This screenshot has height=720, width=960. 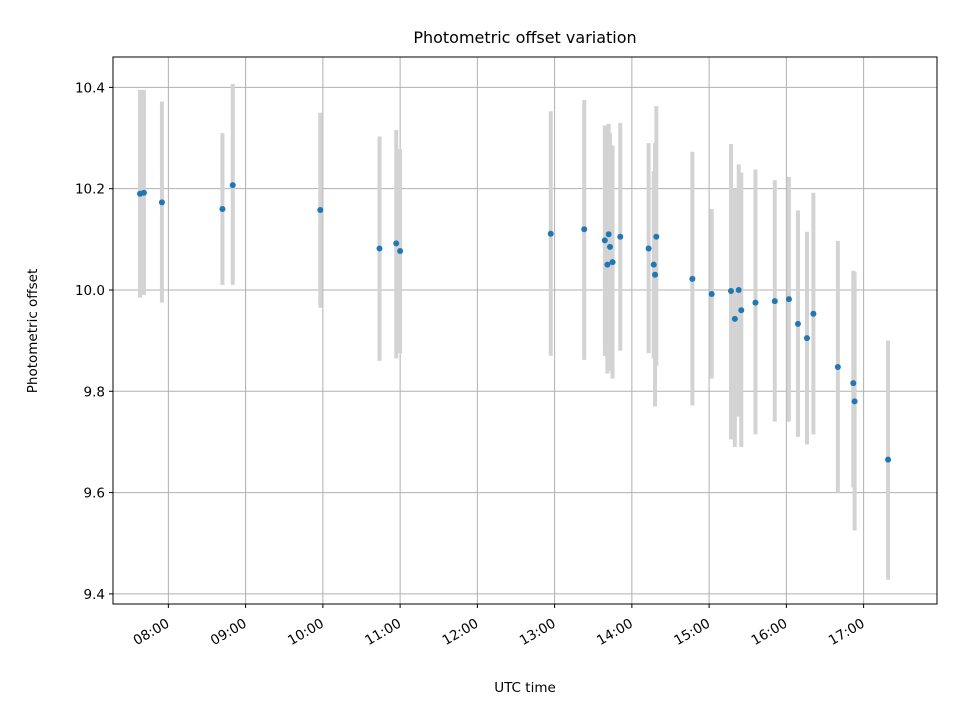 I want to click on x-tick-label: 14:00, so click(x=615, y=632).